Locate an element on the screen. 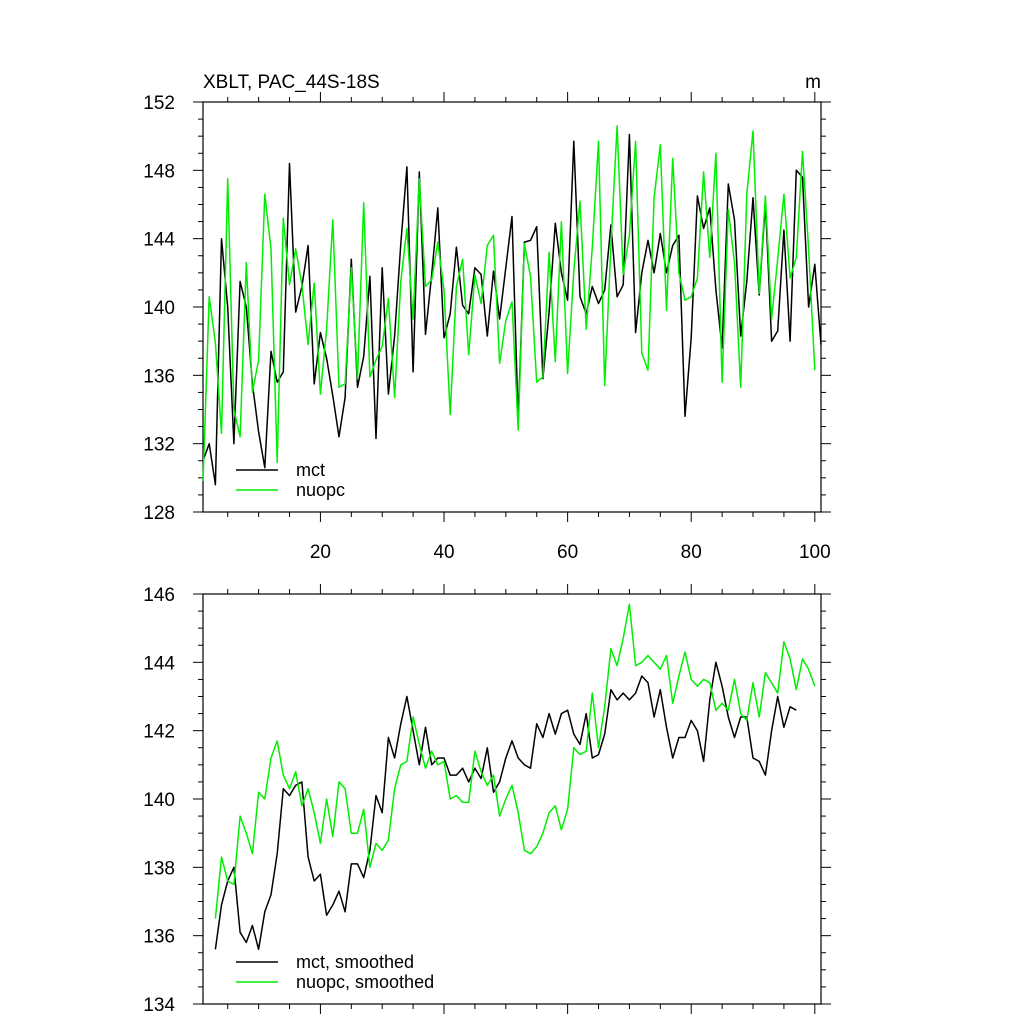 This screenshot has height=1024, width=1024. units-label: m is located at coordinates (813, 82).